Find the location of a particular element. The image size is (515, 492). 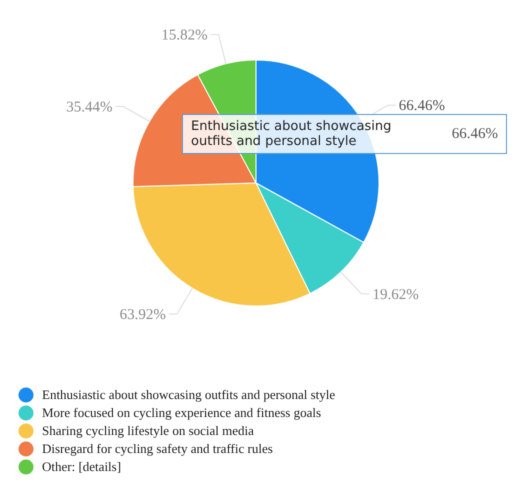

legend-label: Disregard for cycling safety and traffic rules is located at coordinates (157, 449).